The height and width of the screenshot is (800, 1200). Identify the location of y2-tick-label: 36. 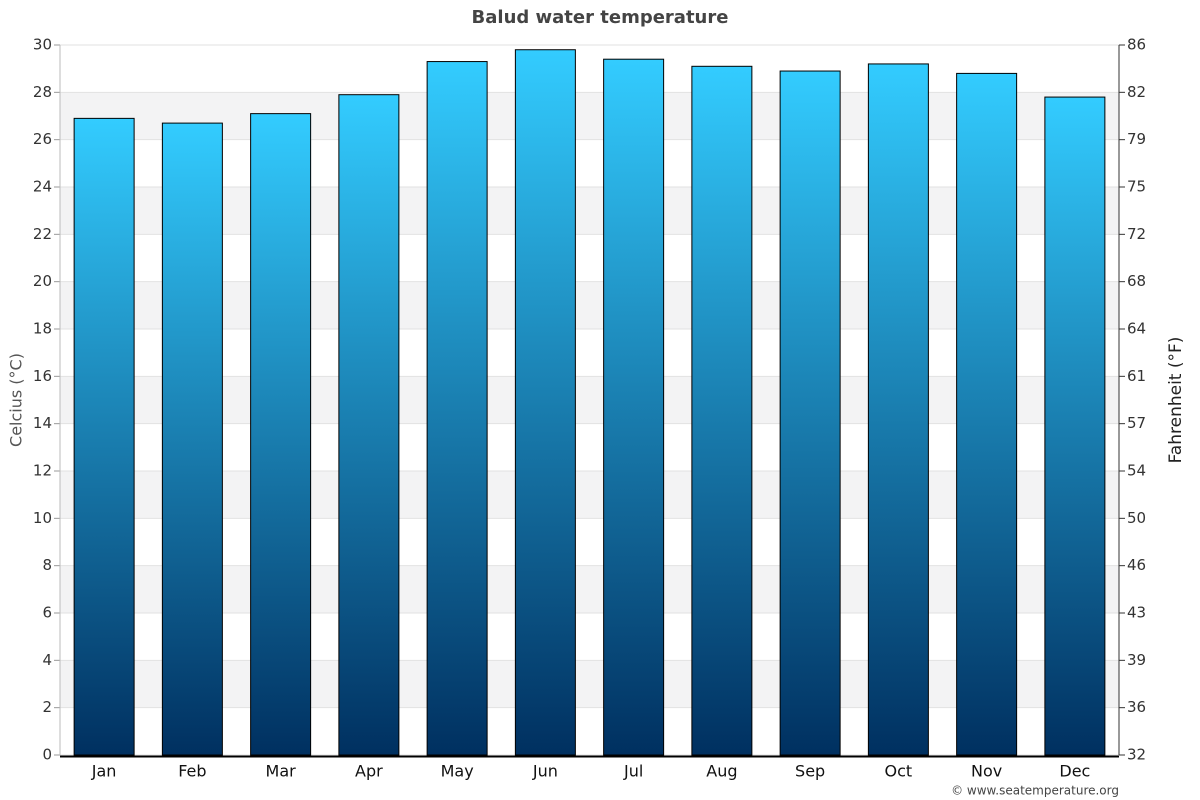
(1136, 707).